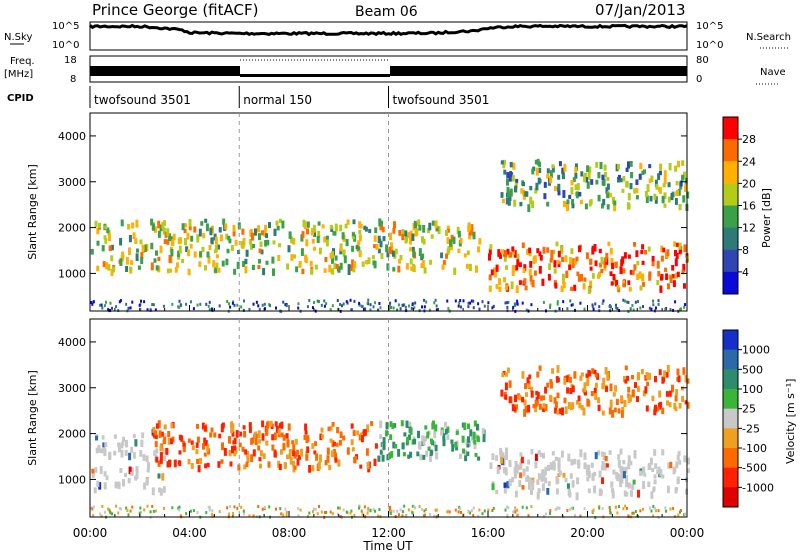 The image size is (800, 554). I want to click on power-colorbar-tick-label: 12, so click(749, 228).